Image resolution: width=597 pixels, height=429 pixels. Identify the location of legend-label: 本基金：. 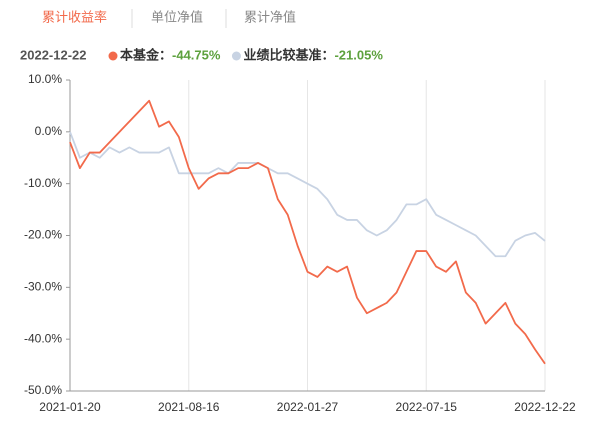
(146, 54).